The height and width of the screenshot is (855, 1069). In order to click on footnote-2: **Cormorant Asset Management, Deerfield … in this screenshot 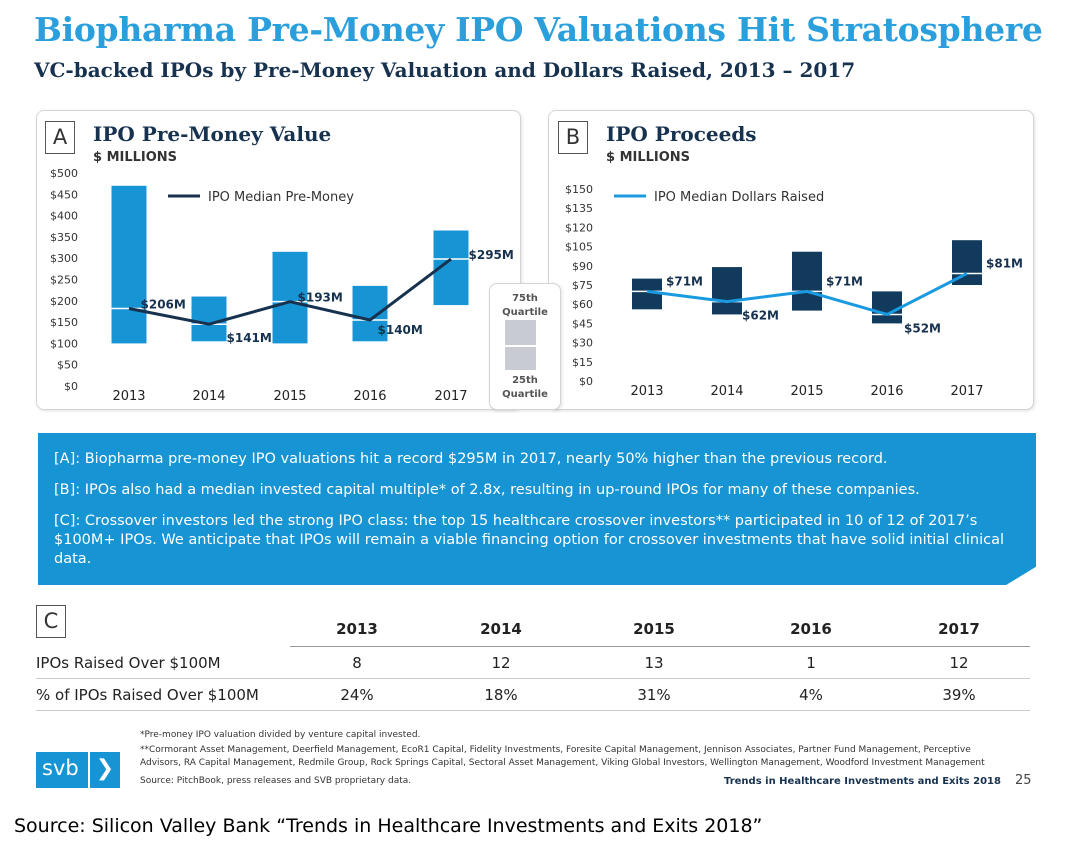, I will do `click(555, 750)`.